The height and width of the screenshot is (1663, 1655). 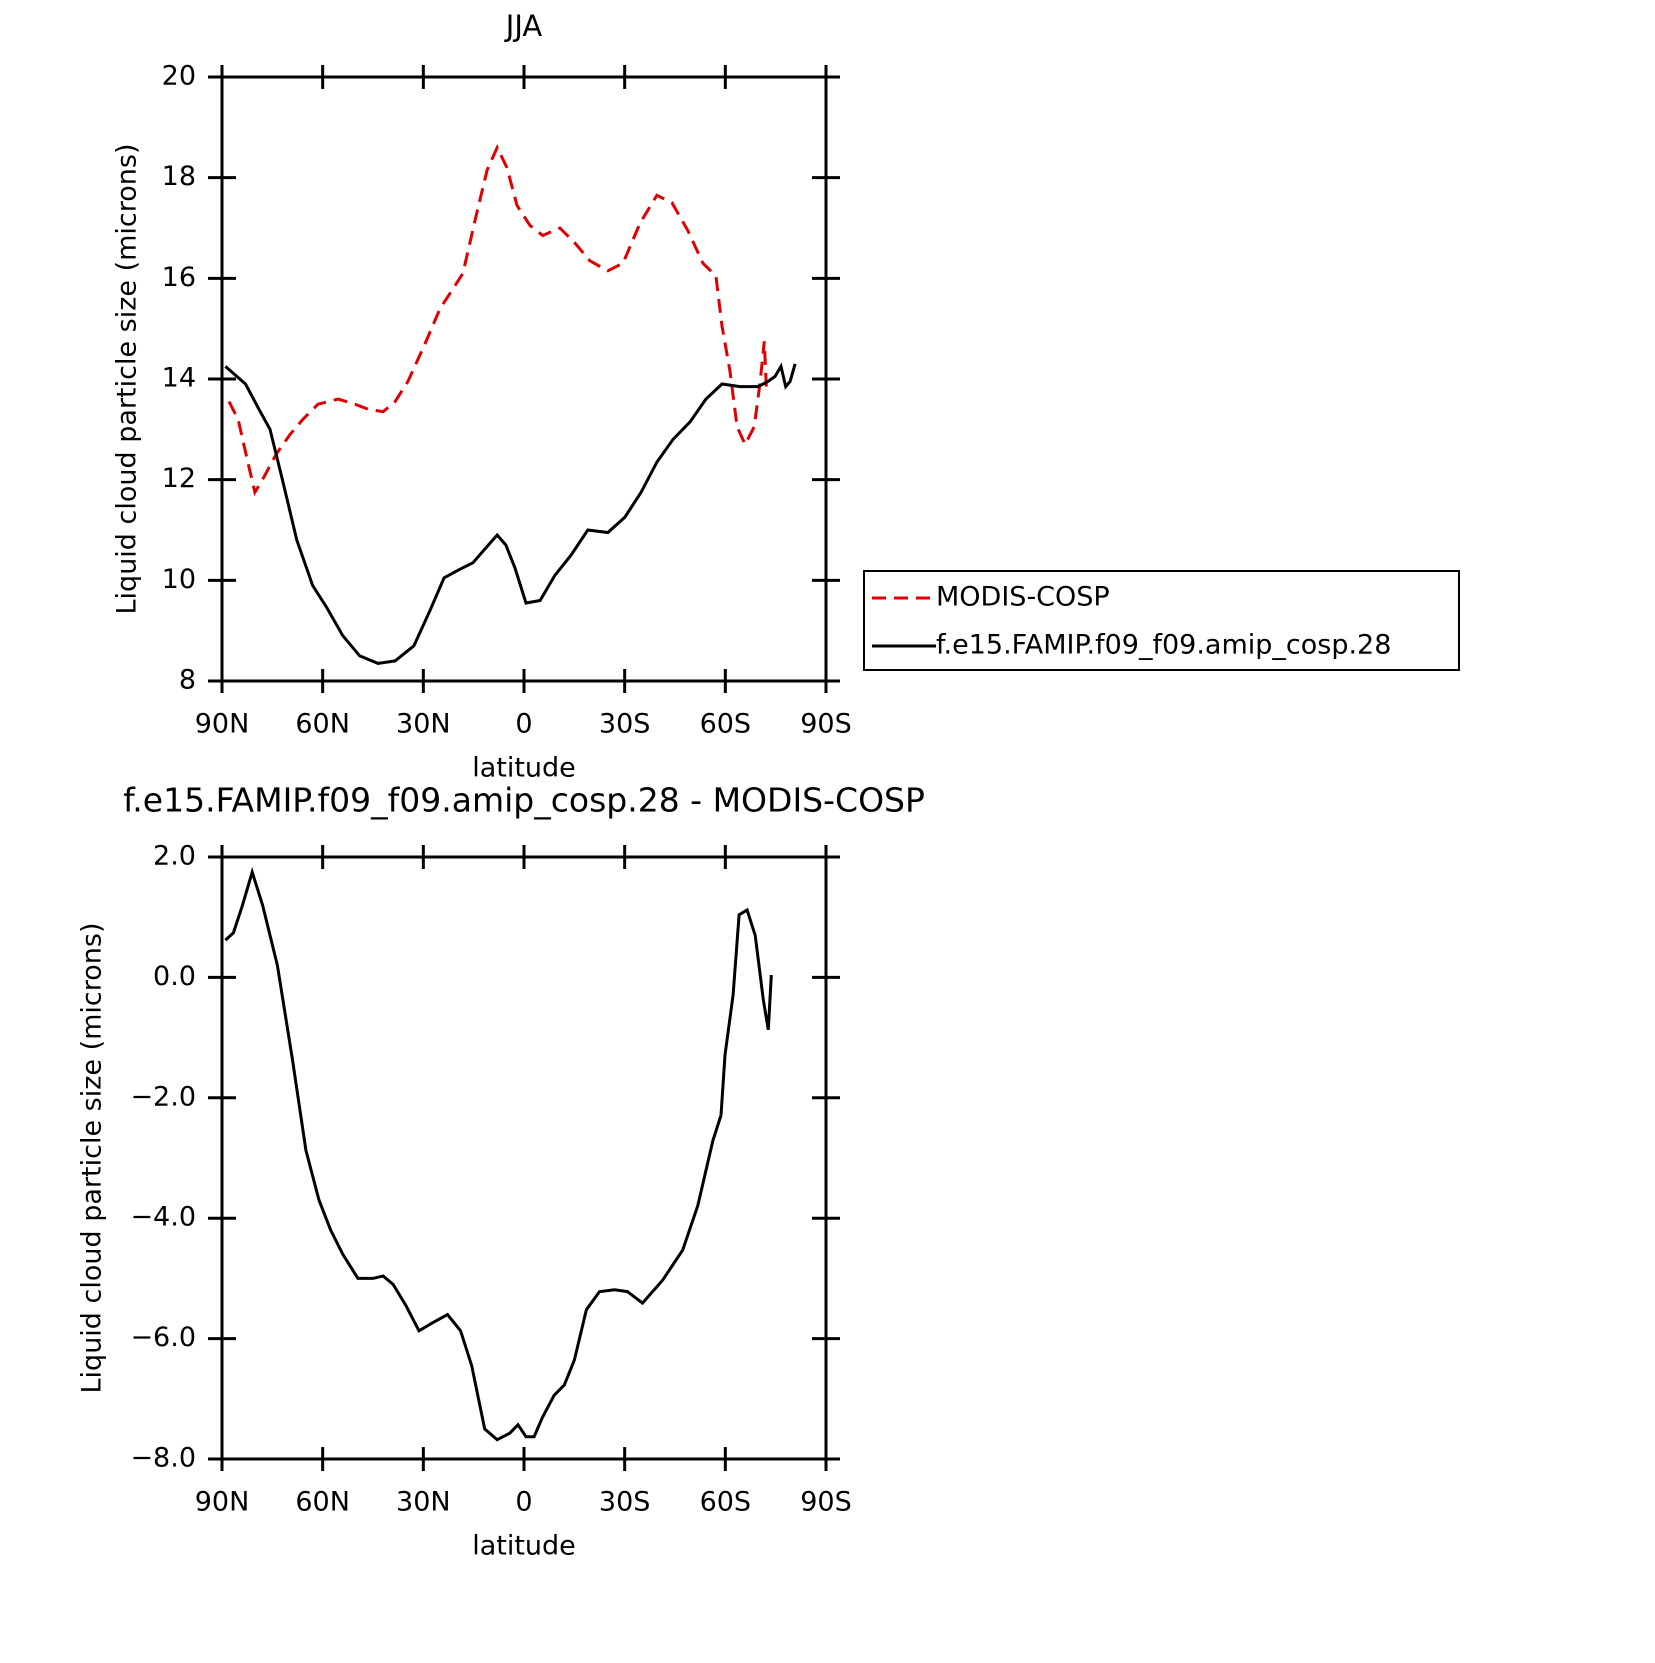 What do you see at coordinates (163, 1217) in the screenshot?
I see `y-tick-label: −4.0` at bounding box center [163, 1217].